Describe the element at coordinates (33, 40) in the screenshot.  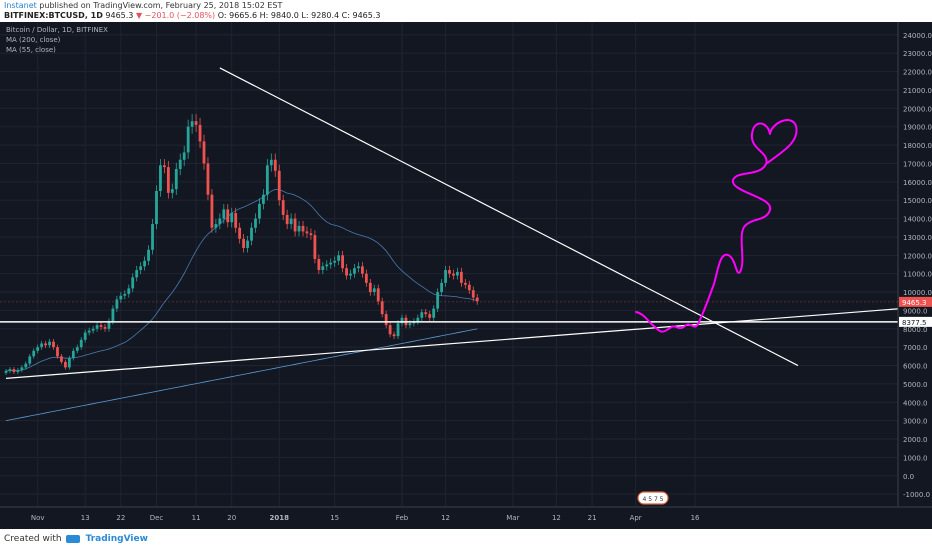
I see `legend-ma200: MA (200, close)` at that location.